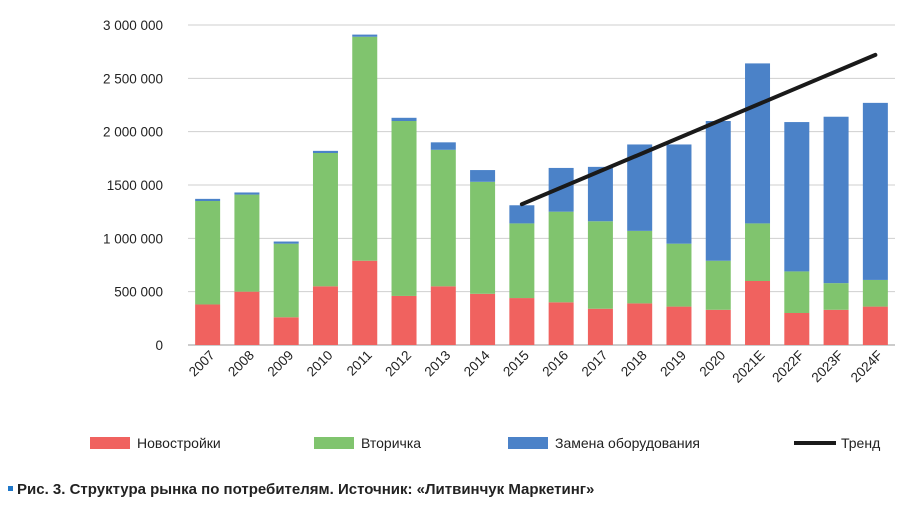  Describe the element at coordinates (133, 78) in the screenshot. I see `y-tick-label: 2 500 000` at that location.